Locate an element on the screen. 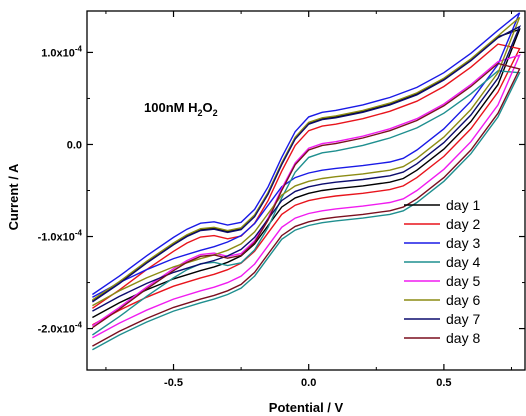 This screenshot has width=526, height=416. legend-label-day-7: day 7 is located at coordinates (463, 319).